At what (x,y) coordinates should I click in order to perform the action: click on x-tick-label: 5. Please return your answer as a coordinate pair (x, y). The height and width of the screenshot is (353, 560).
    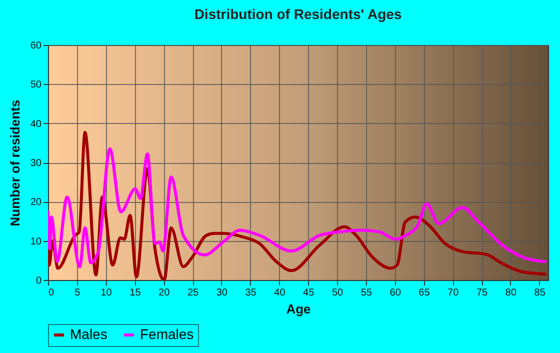
    Looking at the image, I should click on (77, 293).